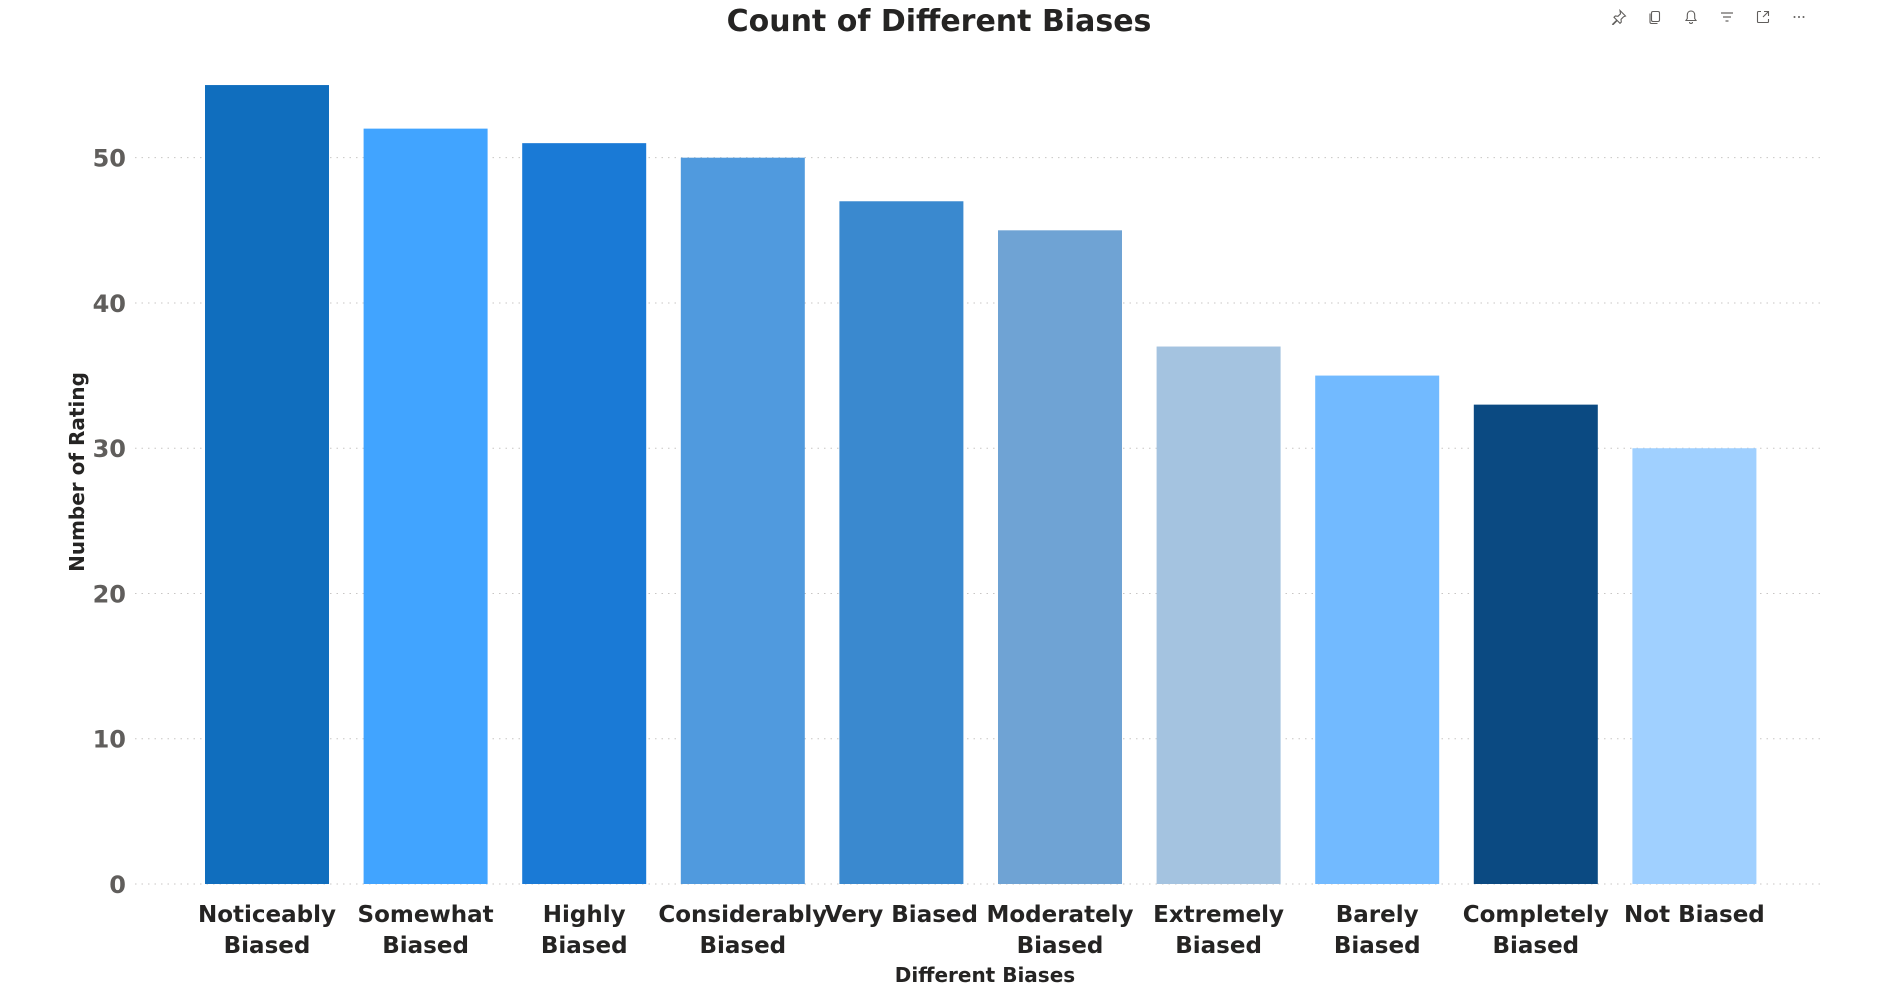 This screenshot has height=988, width=1878. Describe the element at coordinates (1709, 17) in the screenshot. I see `visual-header-toolbar` at that location.